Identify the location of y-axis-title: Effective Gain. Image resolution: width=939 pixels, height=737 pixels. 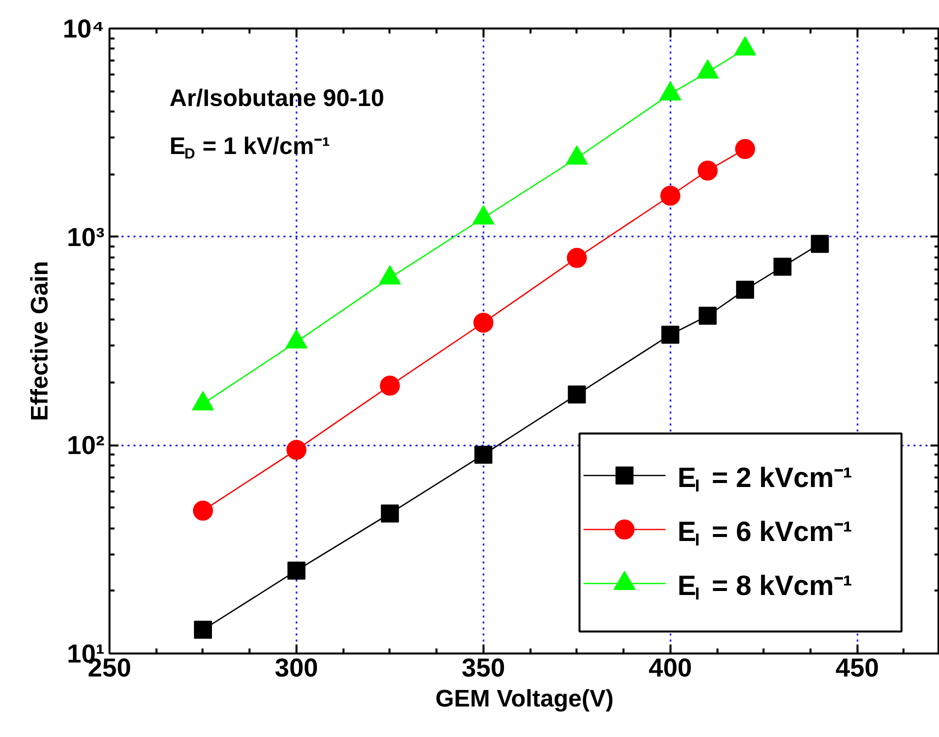
(40, 341).